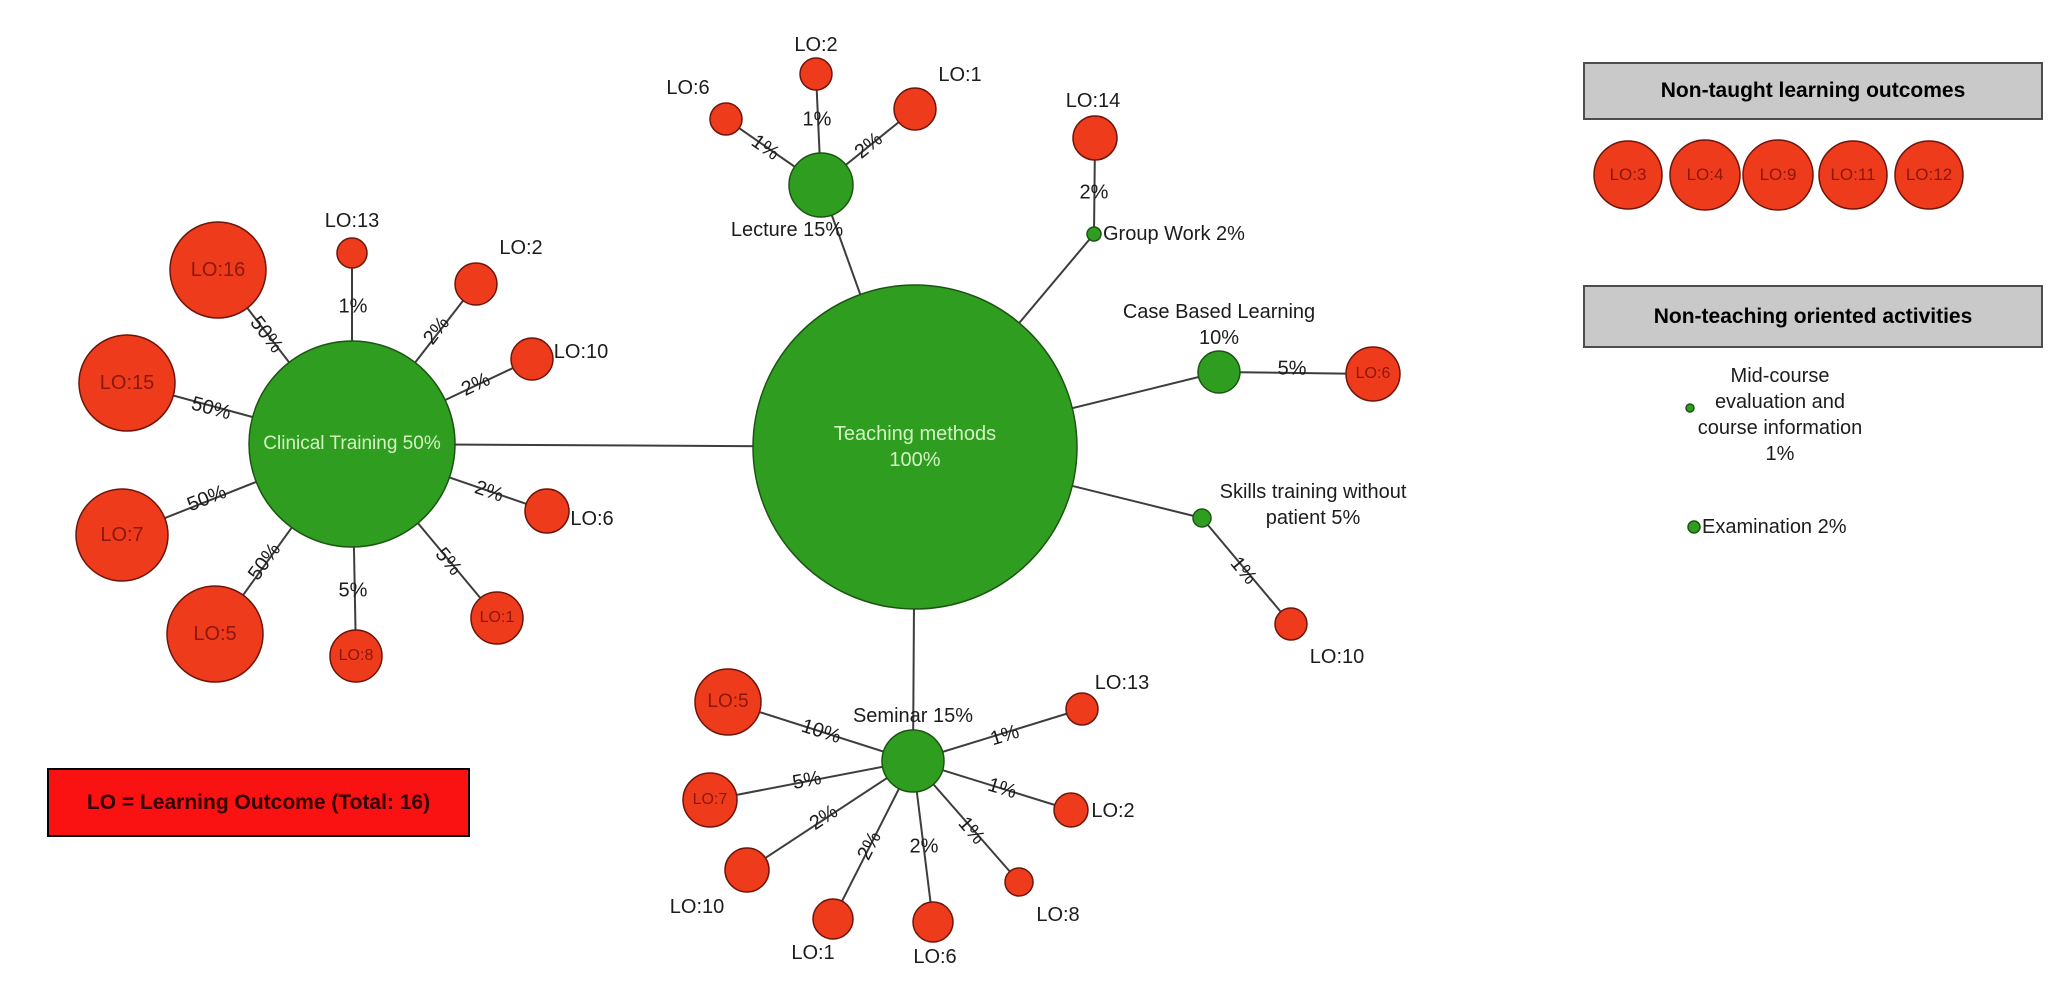  What do you see at coordinates (1094, 234) in the screenshot?
I see `activity-node-groupwork` at bounding box center [1094, 234].